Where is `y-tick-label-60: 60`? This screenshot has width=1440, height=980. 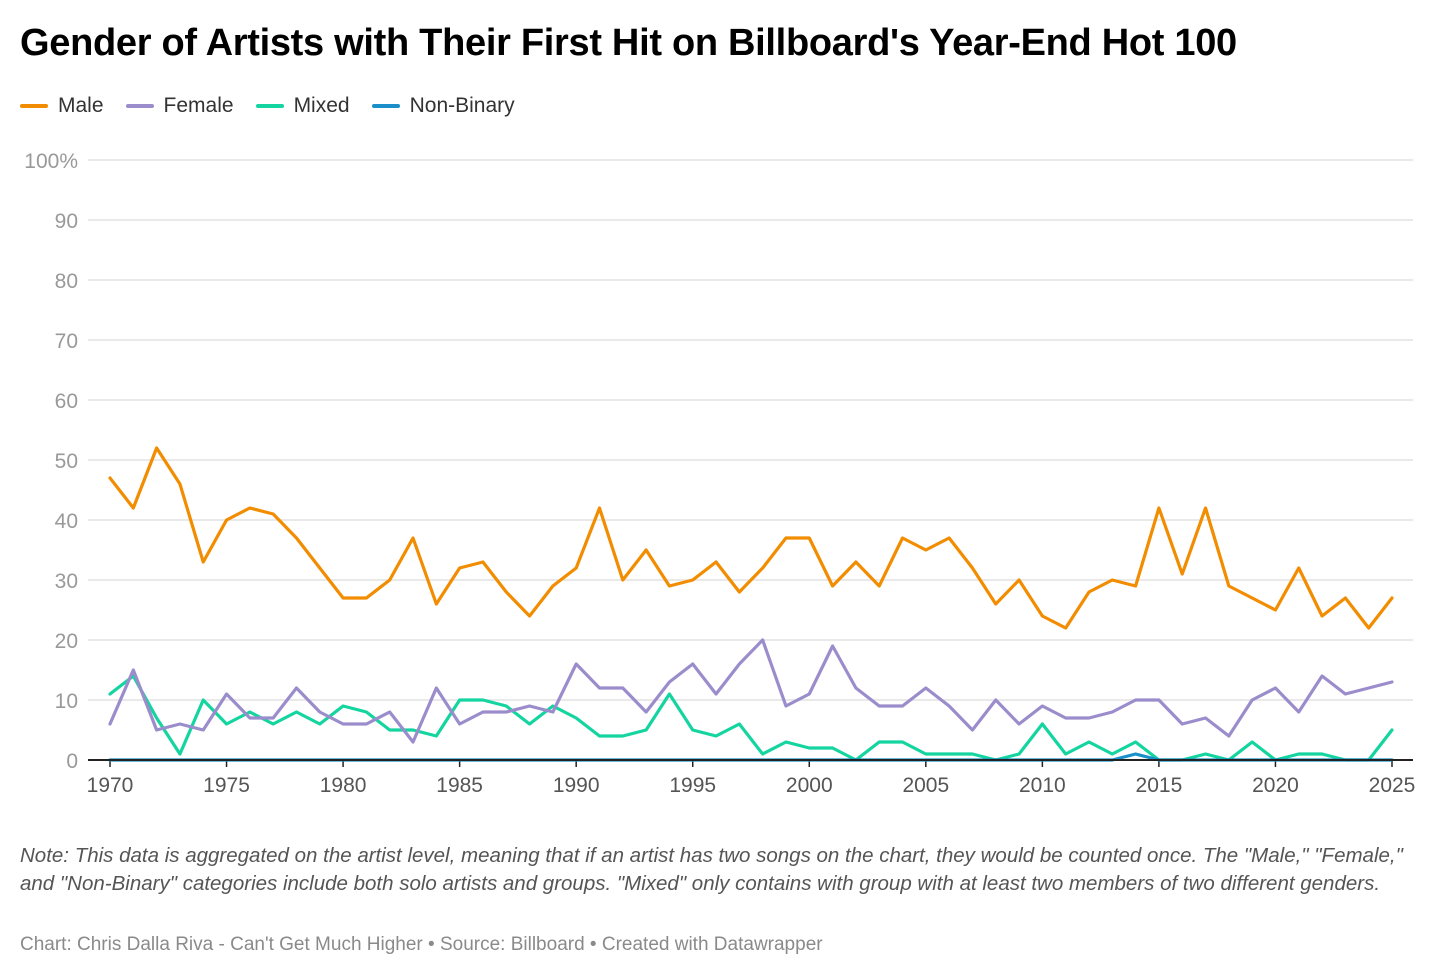 y-tick-label-60: 60 is located at coordinates (66, 401).